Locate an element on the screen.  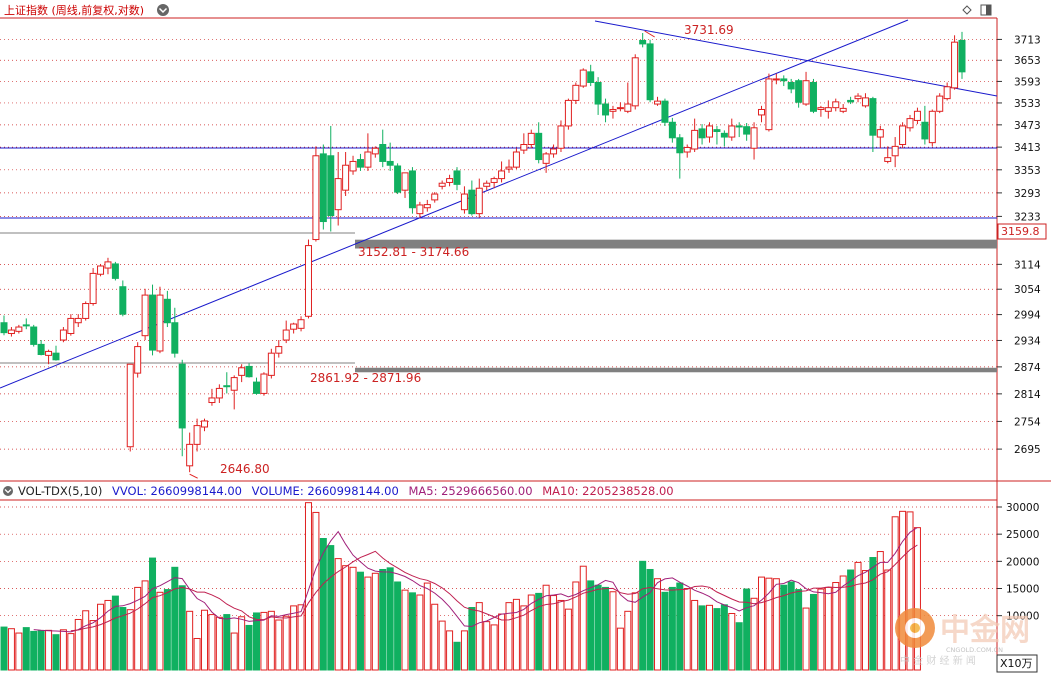
diamond-icon is located at coordinates (967, 10).